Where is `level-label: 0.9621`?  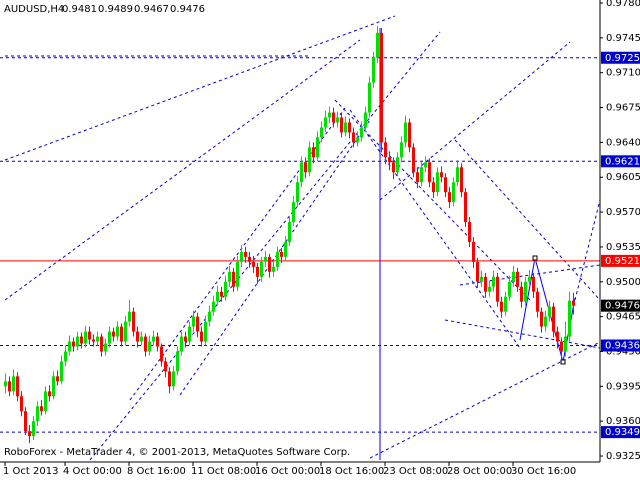
level-label: 0.9621 is located at coordinates (622, 161).